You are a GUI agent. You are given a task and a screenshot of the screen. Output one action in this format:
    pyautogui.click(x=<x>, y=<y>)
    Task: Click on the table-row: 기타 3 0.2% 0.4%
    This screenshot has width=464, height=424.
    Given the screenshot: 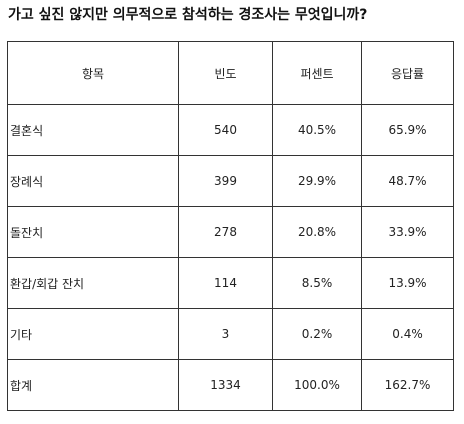 What is the action you would take?
    pyautogui.click(x=230, y=334)
    